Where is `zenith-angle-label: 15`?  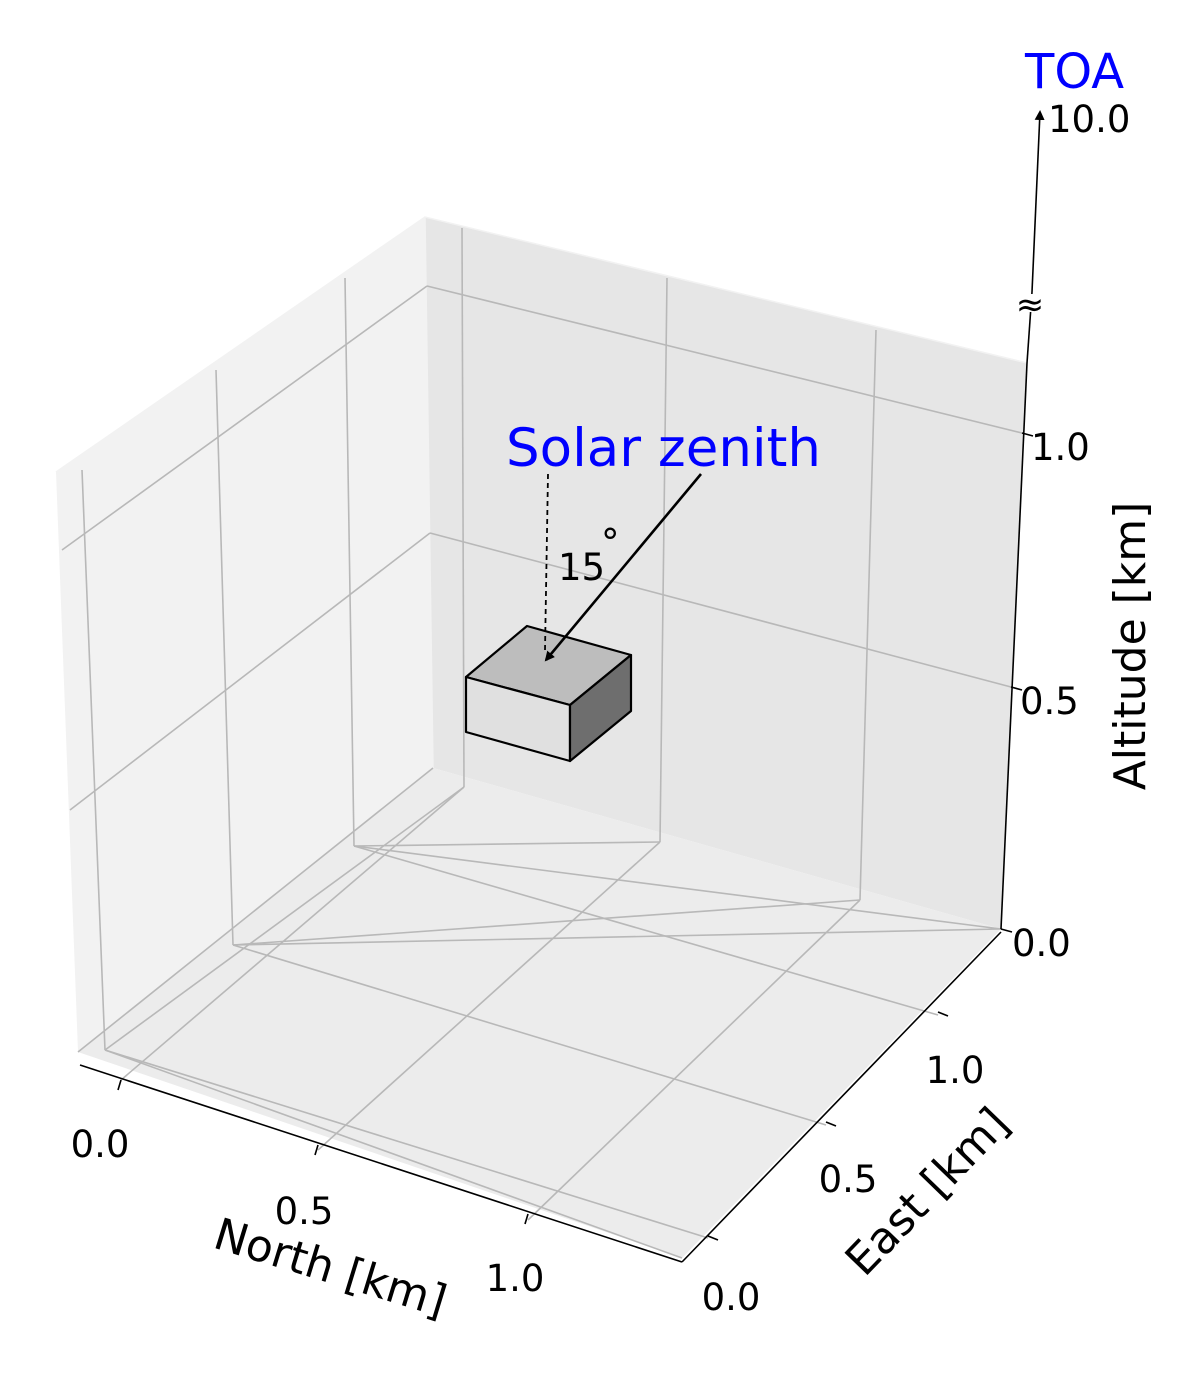 zenith-angle-label: 15 is located at coordinates (581, 567).